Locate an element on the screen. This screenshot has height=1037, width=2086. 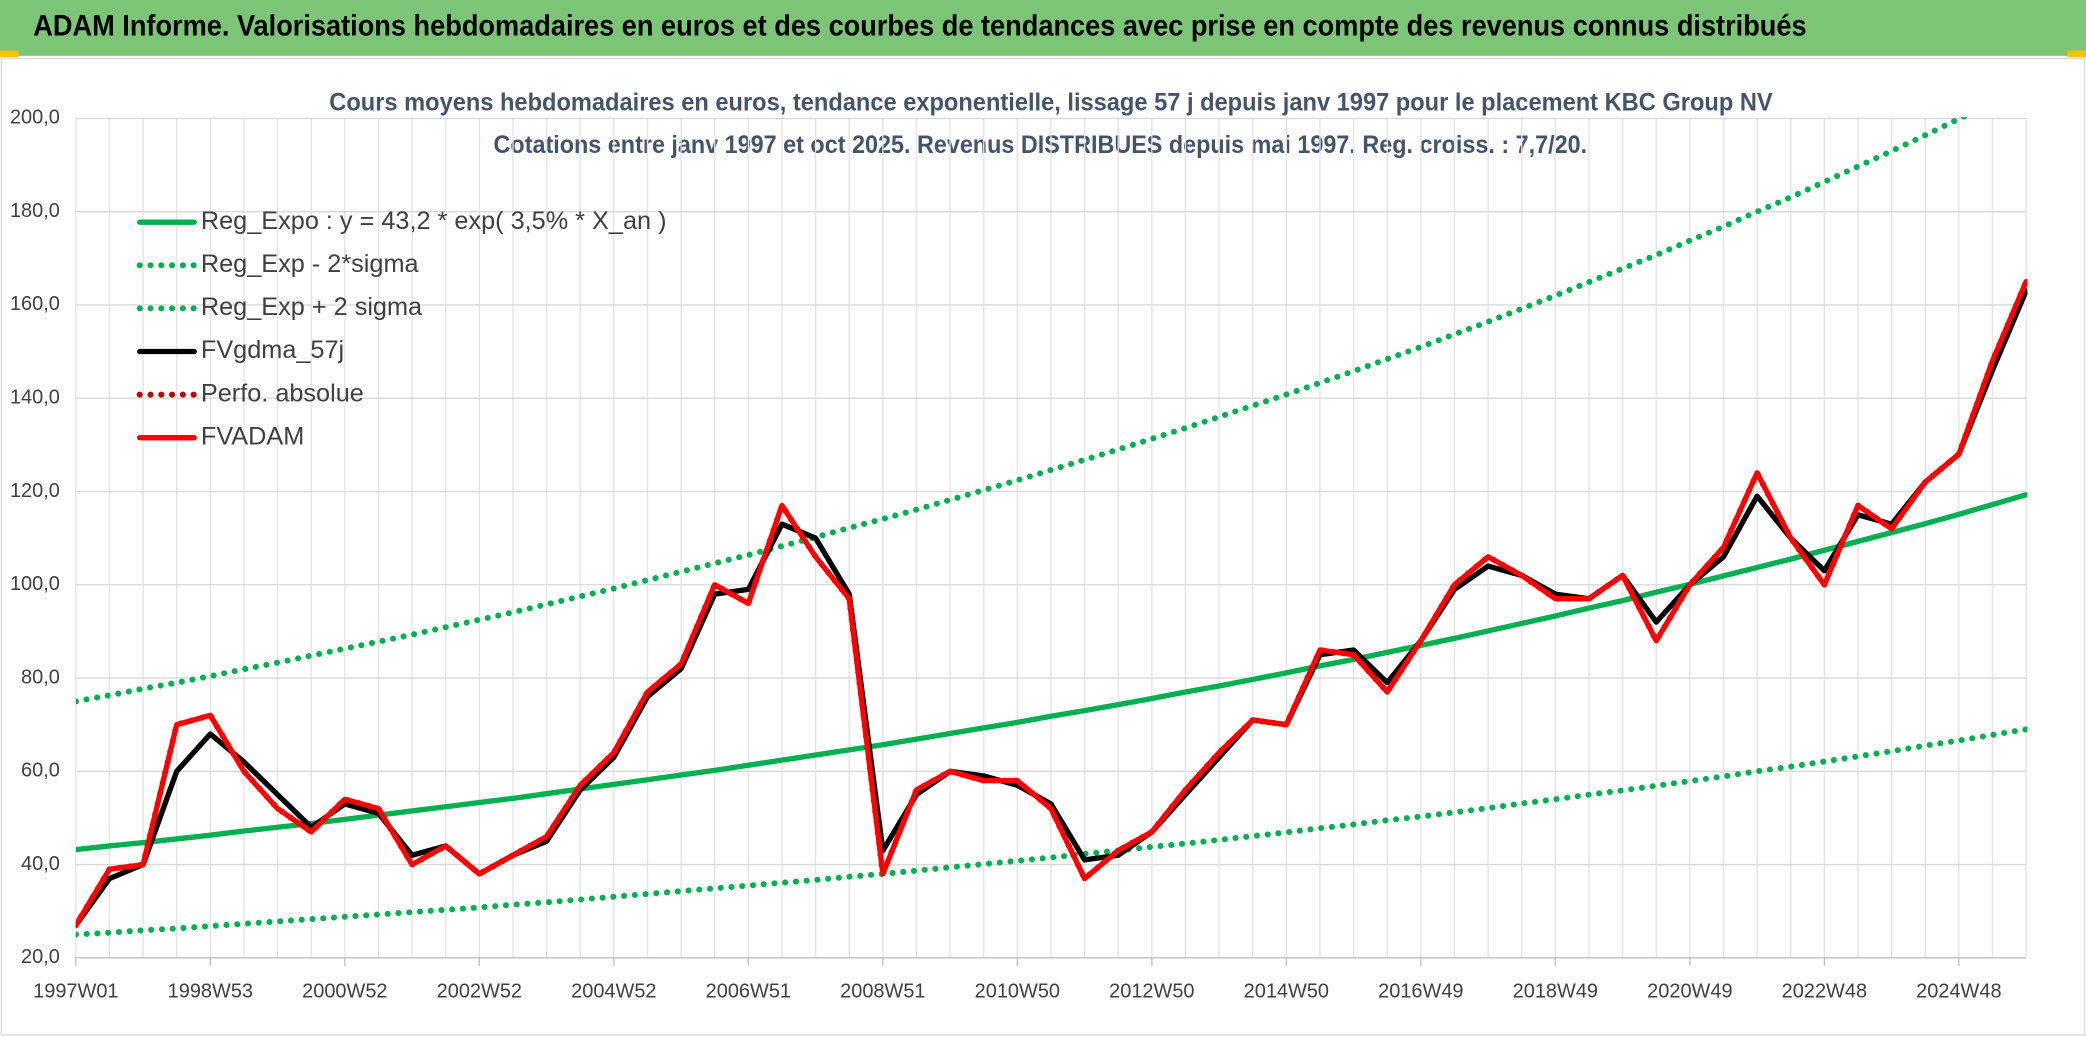
x-tick-label: 2010W50 is located at coordinates (1017, 992).